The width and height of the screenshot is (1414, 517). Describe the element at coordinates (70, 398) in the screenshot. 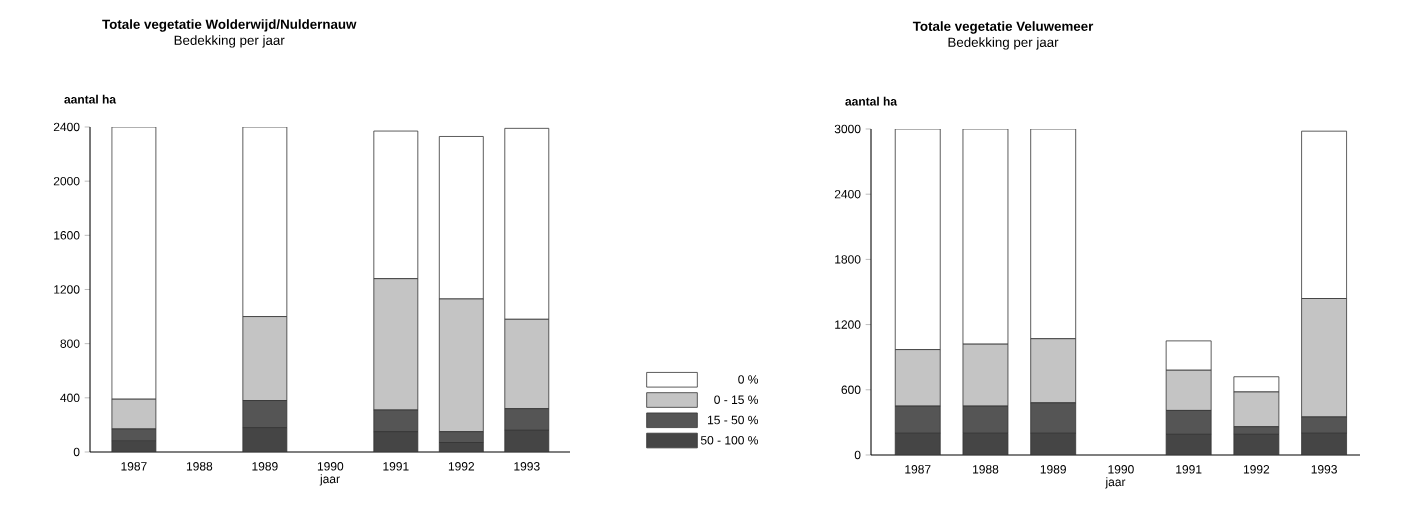

I see `y-tick-label: 400` at that location.